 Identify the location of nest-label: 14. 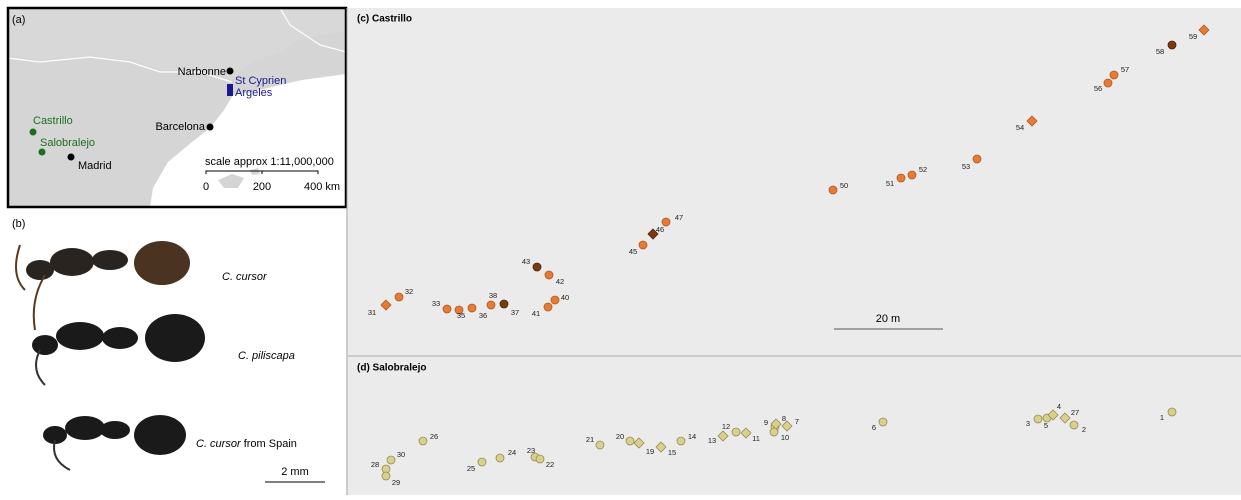
(692, 436).